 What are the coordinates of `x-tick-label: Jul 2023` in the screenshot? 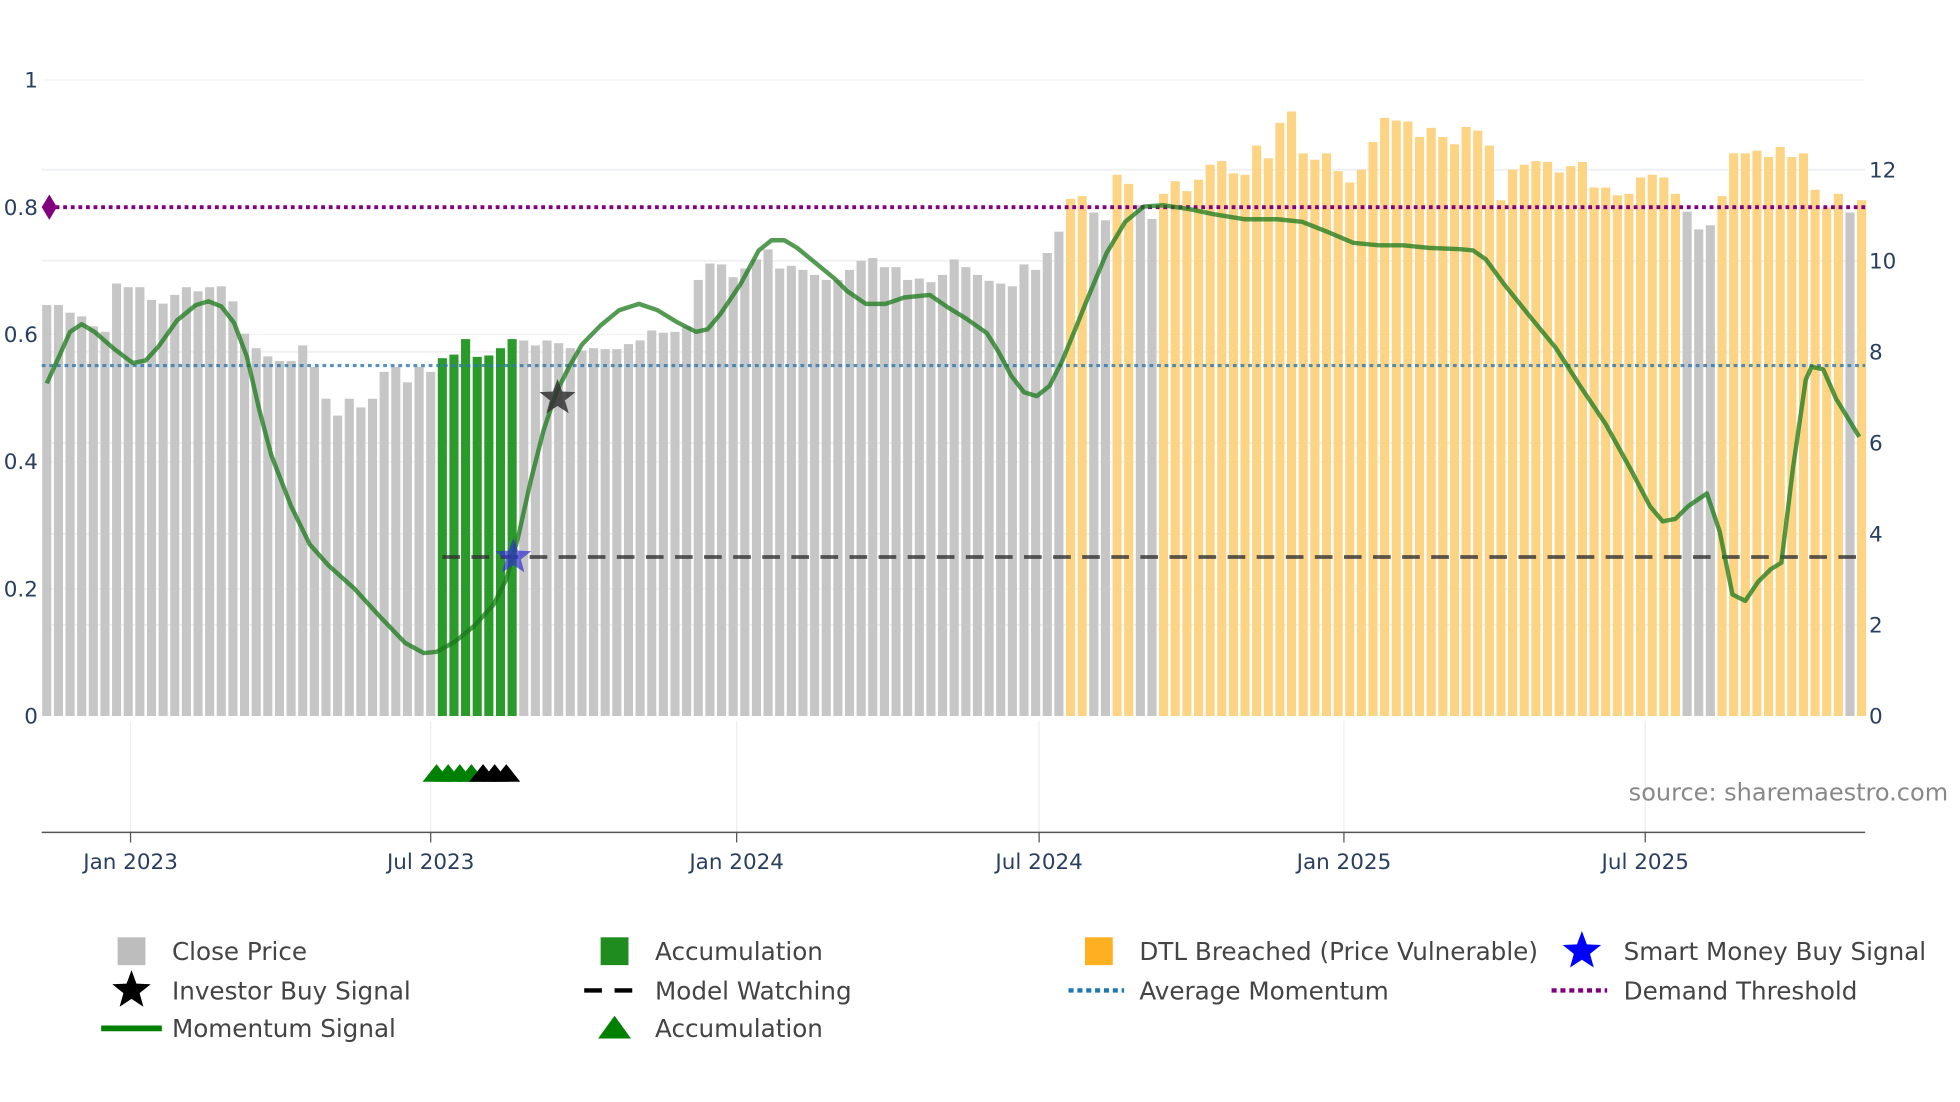 It's located at (429, 862).